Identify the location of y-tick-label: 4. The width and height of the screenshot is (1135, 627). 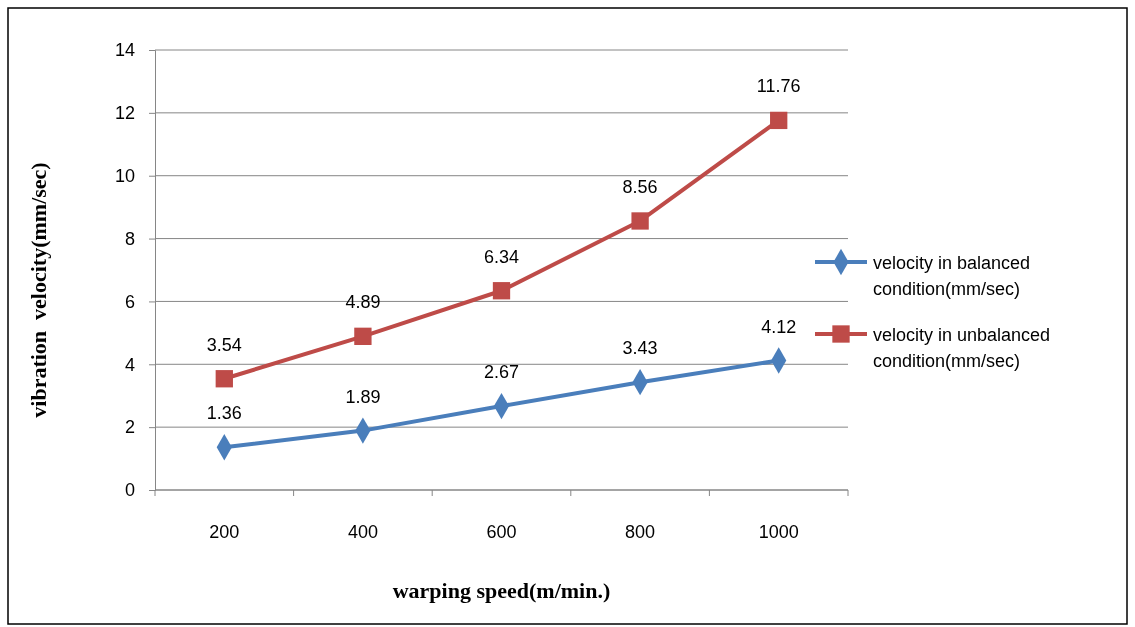
(129, 364).